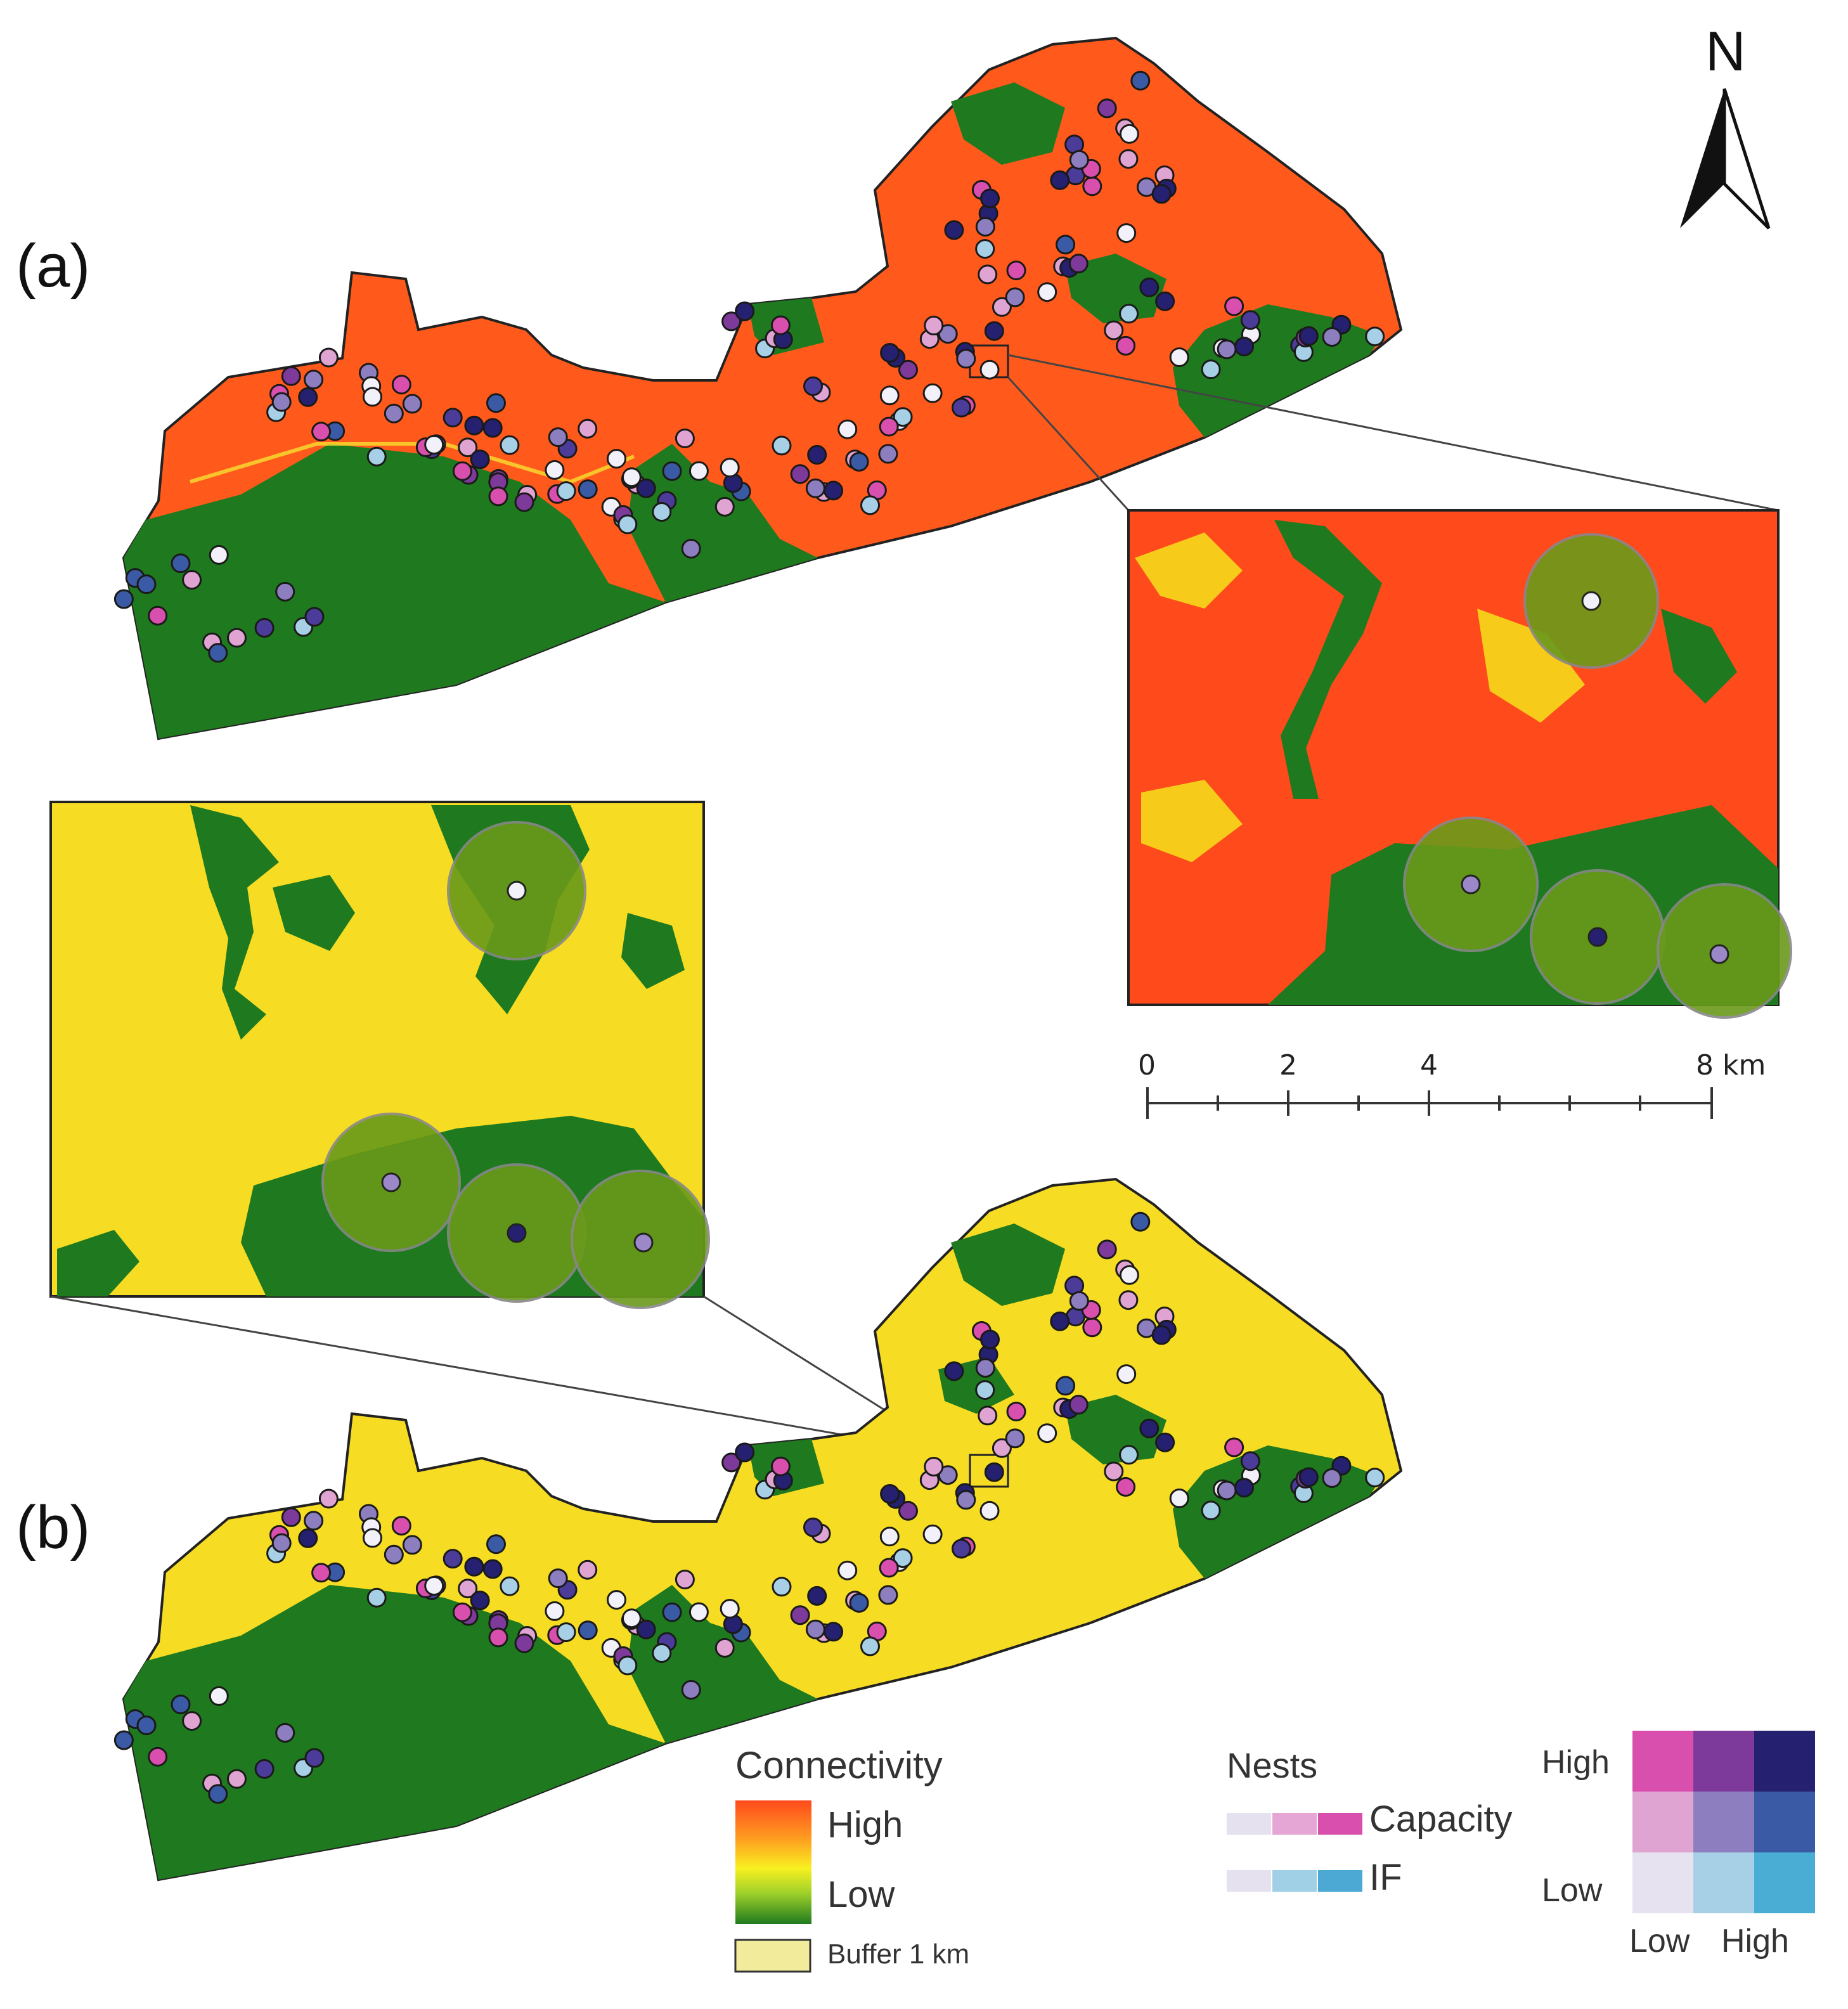 This screenshot has height=2009, width=1848. What do you see at coordinates (723, 523) in the screenshot?
I see `forest-zone-a-mid` at bounding box center [723, 523].